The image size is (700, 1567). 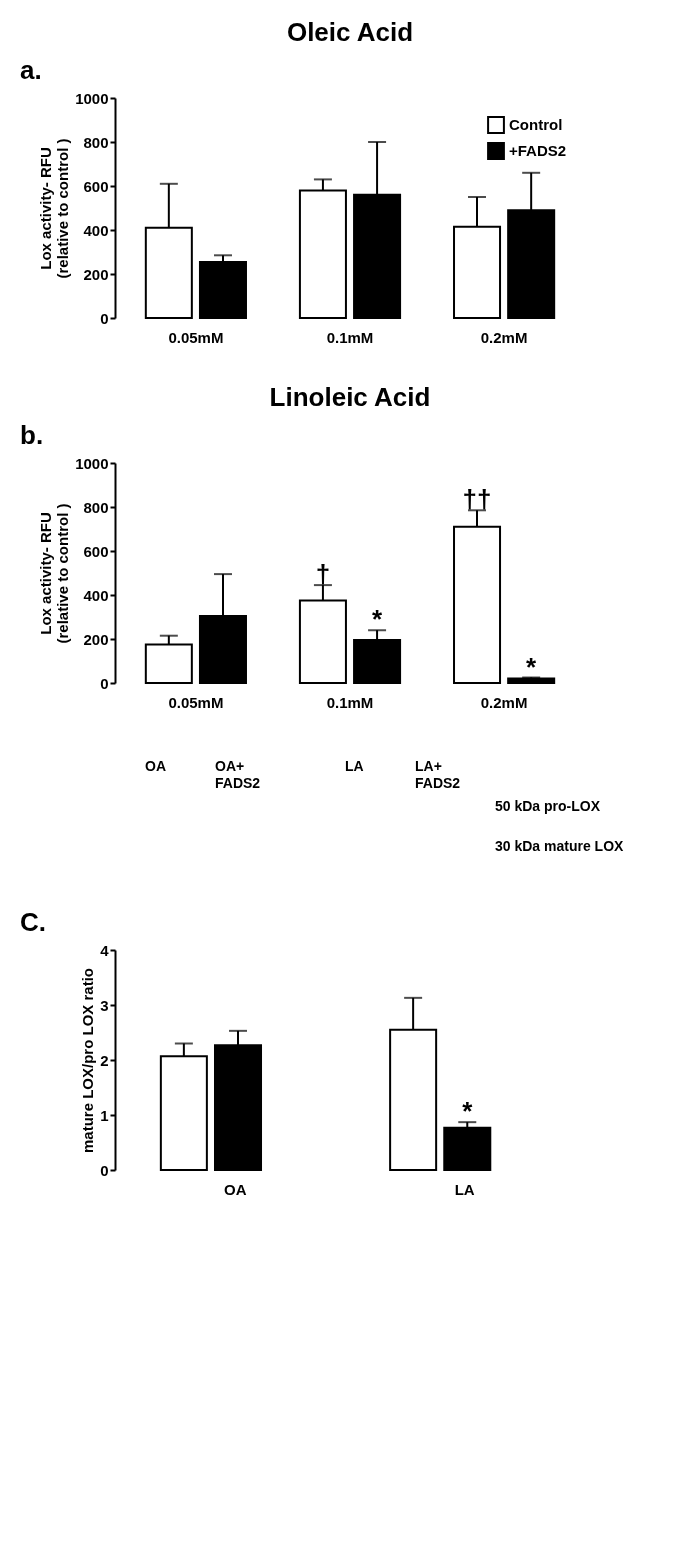 I want to click on y-tick-label: 3, so click(x=104, y=1005).